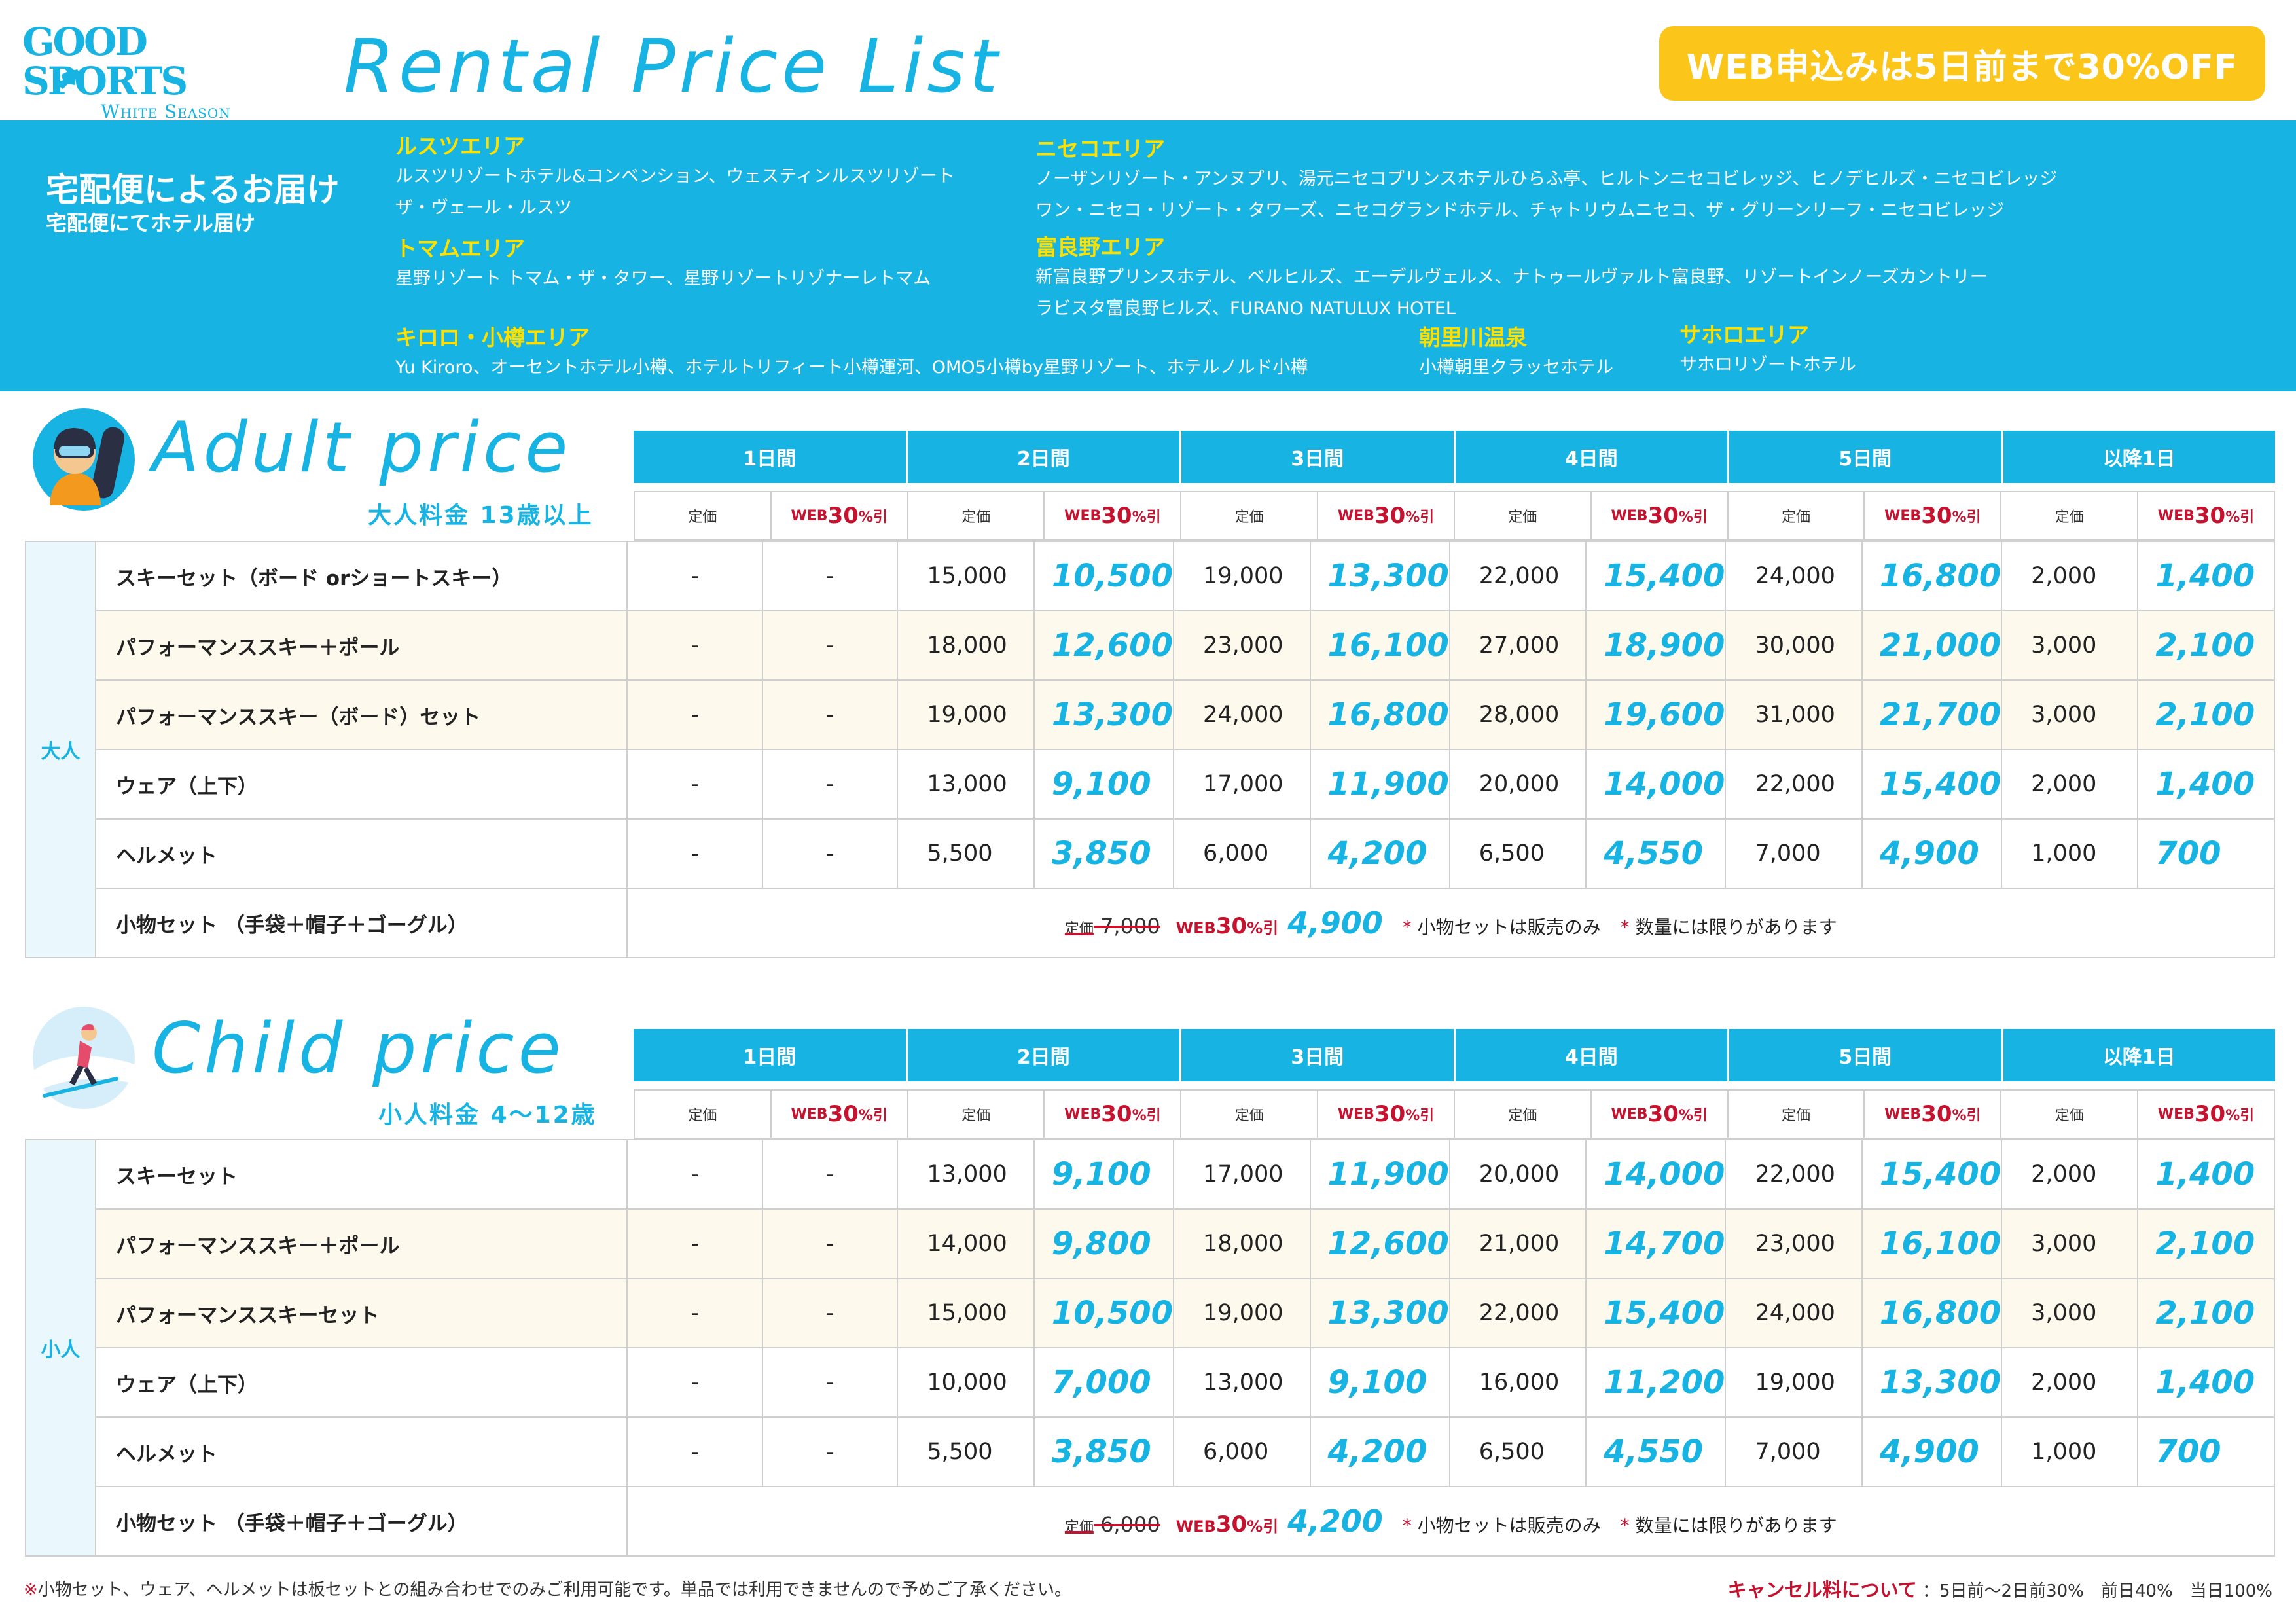 This screenshot has width=2296, height=1624. I want to click on standard-price-cell: 22,000, so click(1794, 1174).